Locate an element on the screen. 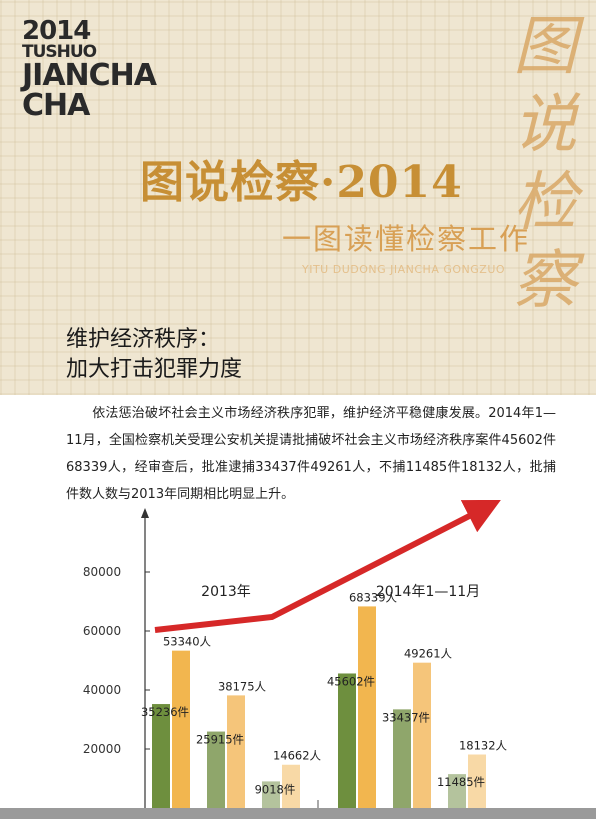 The width and height of the screenshot is (596, 819). logo-jian: JIANCHA is located at coordinates (89, 75).